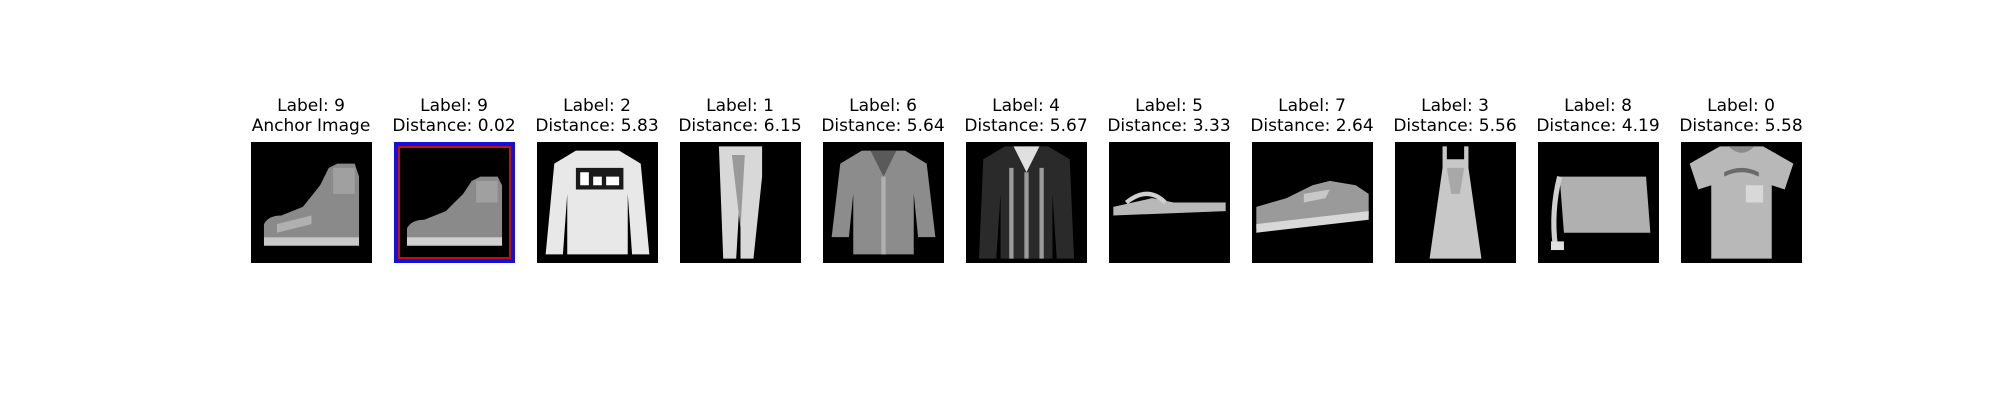 This screenshot has height=400, width=2000. What do you see at coordinates (1312, 202) in the screenshot?
I see `sneaker-image` at bounding box center [1312, 202].